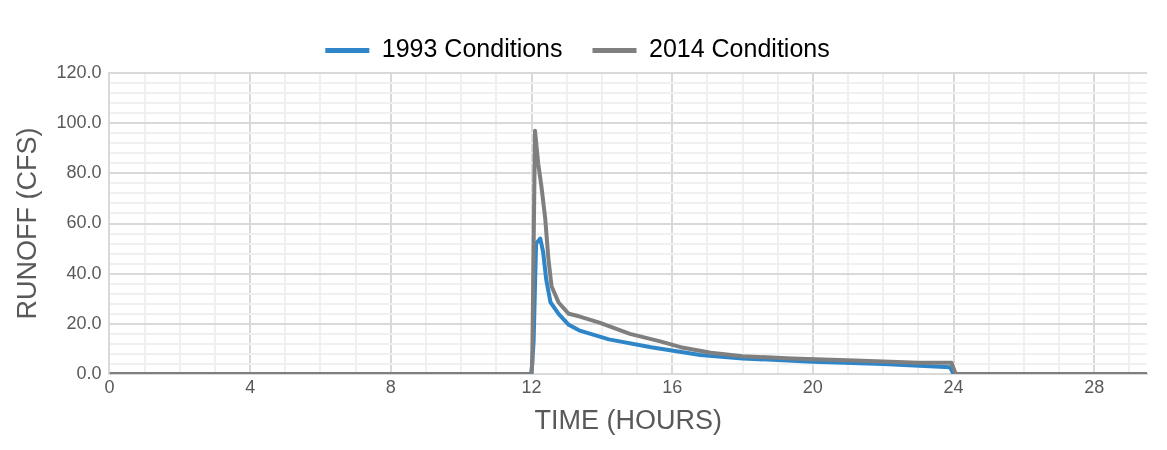  I want to click on x-axis-title: TIME (HOURS), so click(628, 420).